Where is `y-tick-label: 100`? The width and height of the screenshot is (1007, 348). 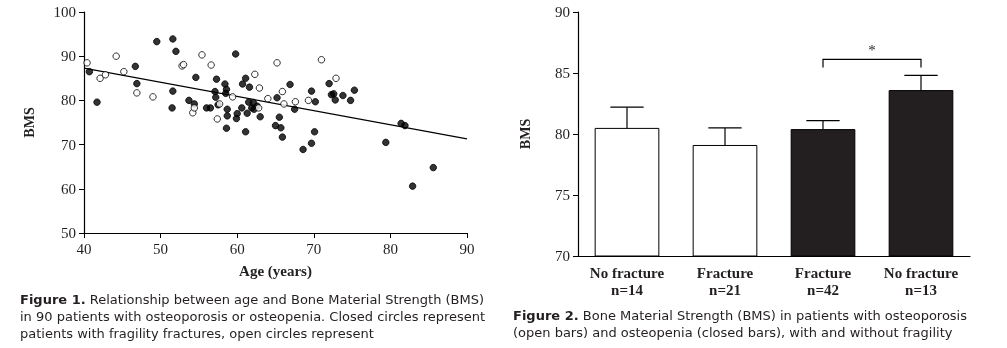 y-tick-label: 100 is located at coordinates (64, 12).